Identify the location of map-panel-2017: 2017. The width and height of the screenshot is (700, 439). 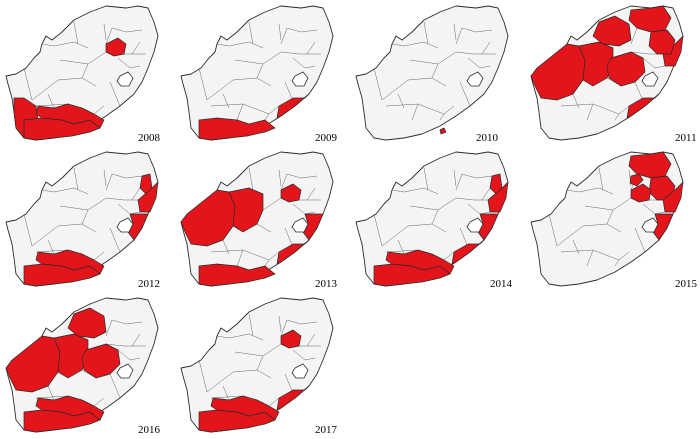
(262, 365).